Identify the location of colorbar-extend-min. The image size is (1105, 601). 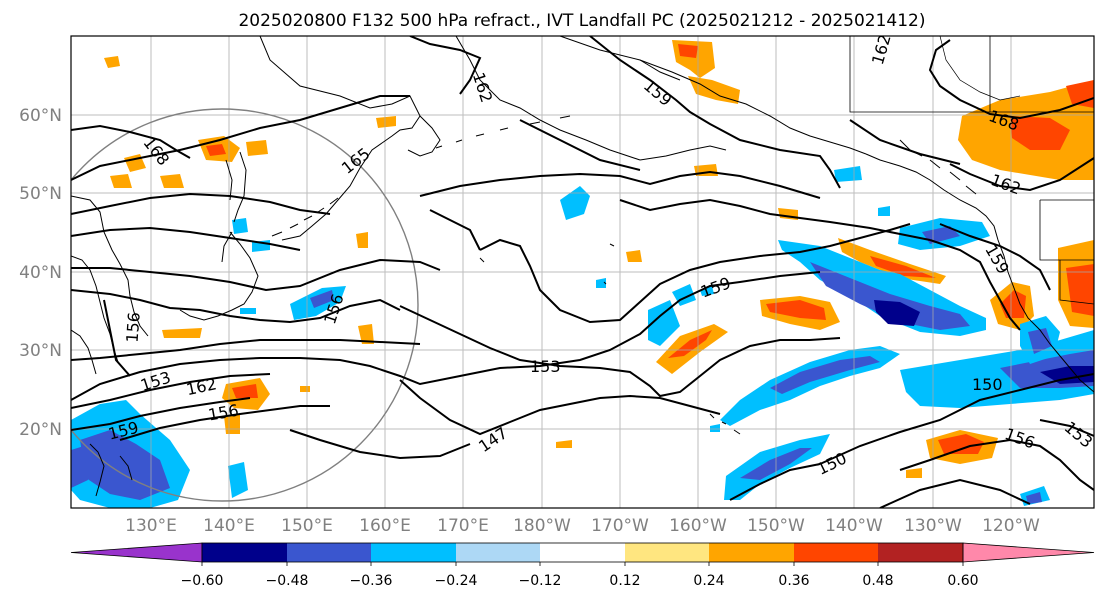
(136, 552).